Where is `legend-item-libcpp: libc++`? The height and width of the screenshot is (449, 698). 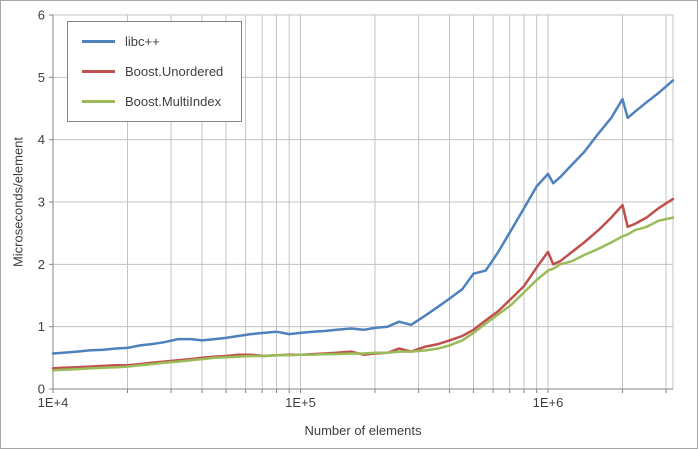
legend-item-libcpp: libc++ is located at coordinates (152, 41).